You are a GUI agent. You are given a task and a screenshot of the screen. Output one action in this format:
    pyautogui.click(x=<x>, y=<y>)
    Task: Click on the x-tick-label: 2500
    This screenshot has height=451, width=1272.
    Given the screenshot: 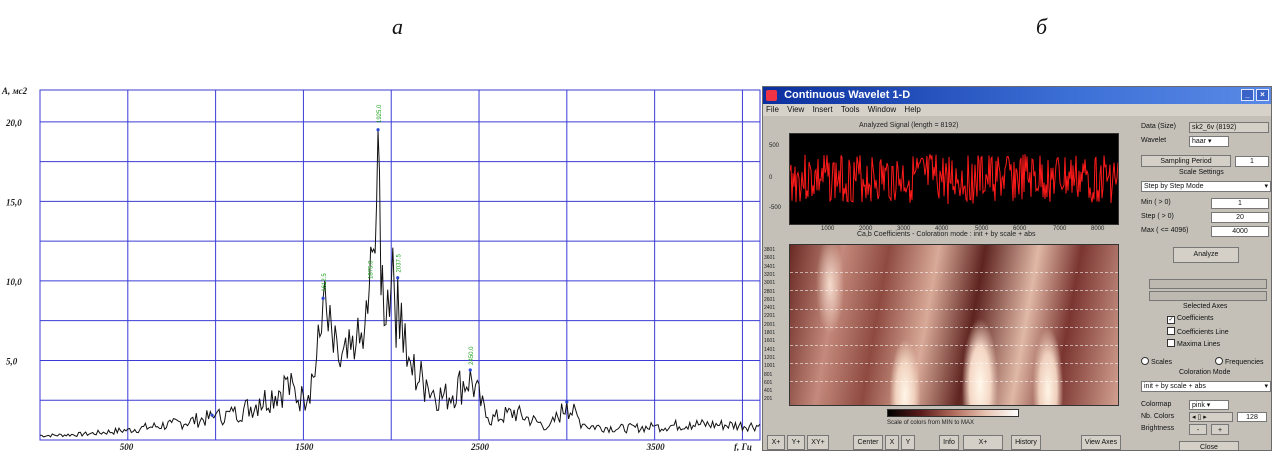 What is the action you would take?
    pyautogui.click(x=480, y=446)
    